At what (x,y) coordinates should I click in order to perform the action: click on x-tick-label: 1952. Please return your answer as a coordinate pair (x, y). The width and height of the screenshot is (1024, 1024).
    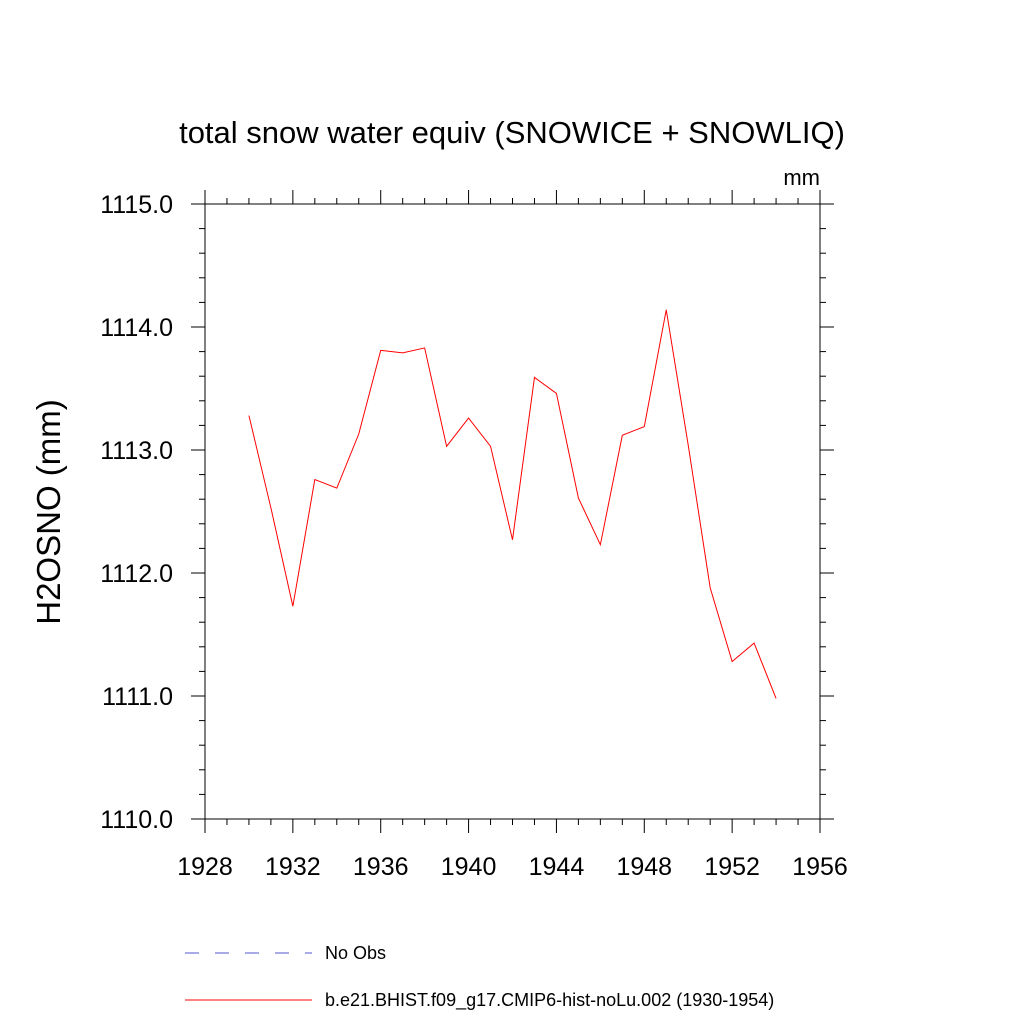
    Looking at the image, I should click on (732, 867).